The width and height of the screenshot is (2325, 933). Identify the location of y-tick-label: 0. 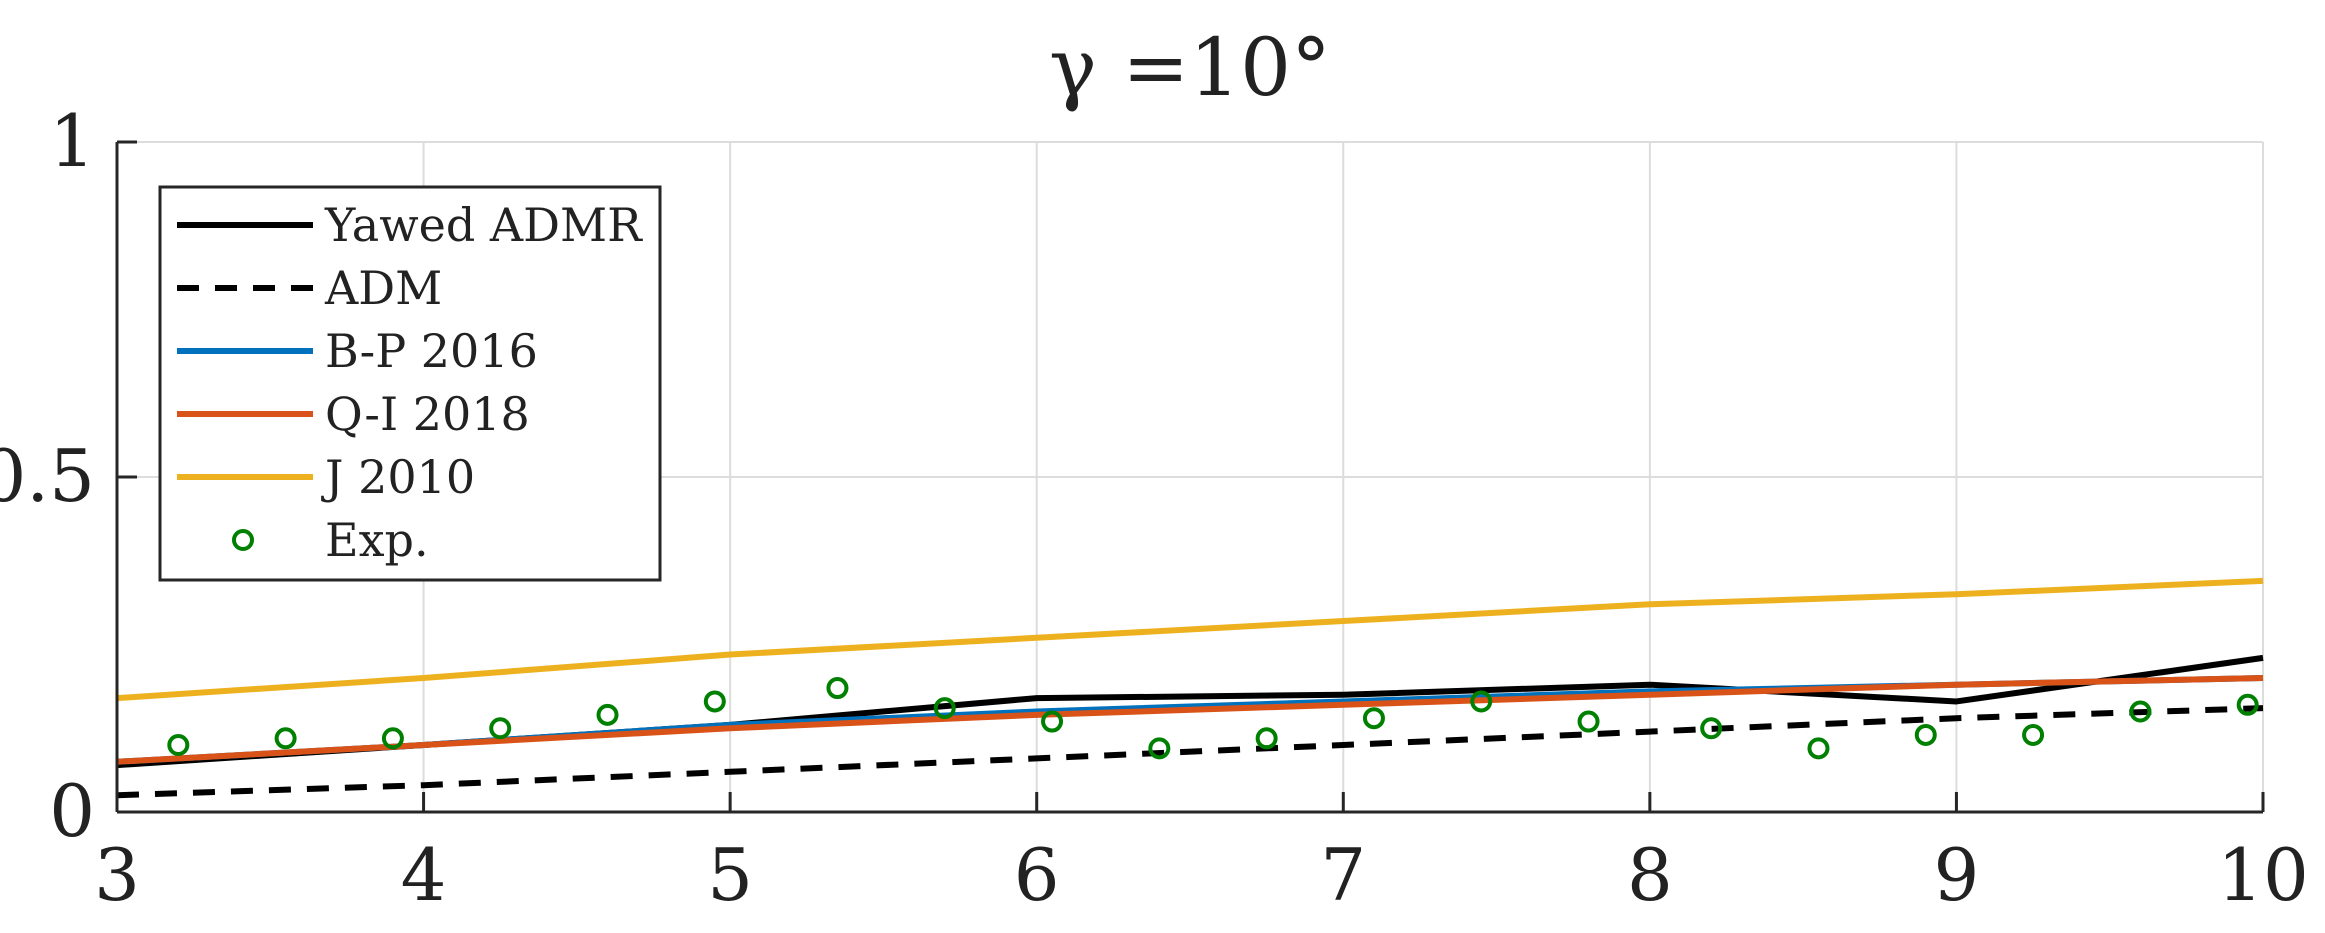
(72, 811).